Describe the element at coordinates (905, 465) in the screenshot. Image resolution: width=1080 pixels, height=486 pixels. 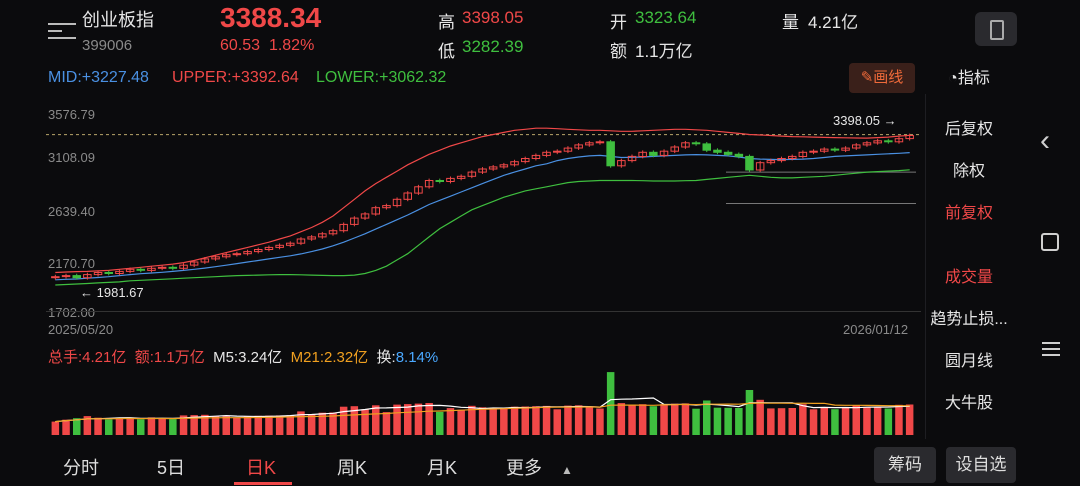
I see `chips-button: 筹码` at that location.